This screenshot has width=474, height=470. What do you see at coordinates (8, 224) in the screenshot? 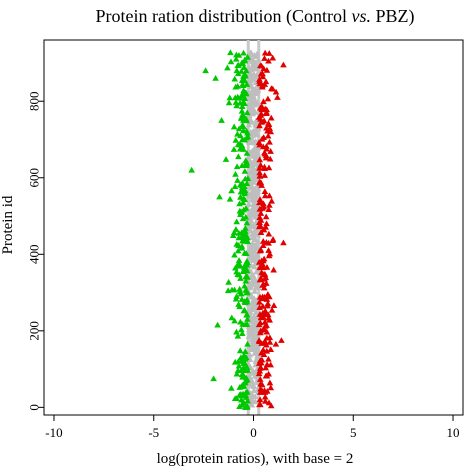
I see `y-axis-label: Protein id` at bounding box center [8, 224].